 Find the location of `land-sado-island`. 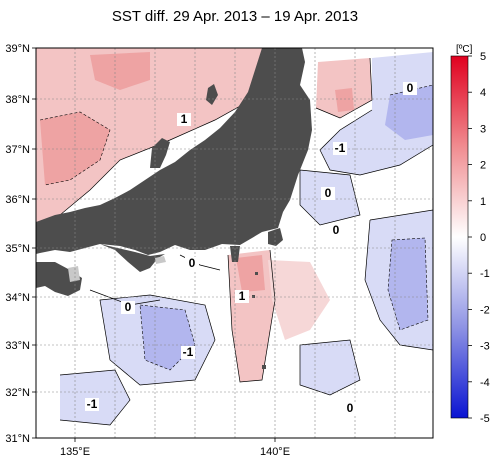

land-sado-island is located at coordinates (212, 94).